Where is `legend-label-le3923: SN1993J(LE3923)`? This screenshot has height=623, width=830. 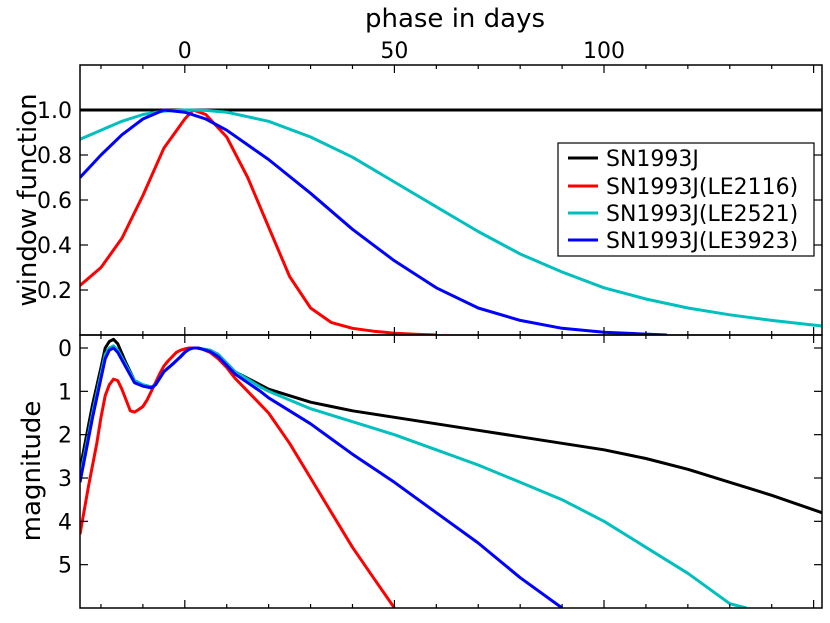 legend-label-le3923: SN1993J(LE3923) is located at coordinates (702, 241).